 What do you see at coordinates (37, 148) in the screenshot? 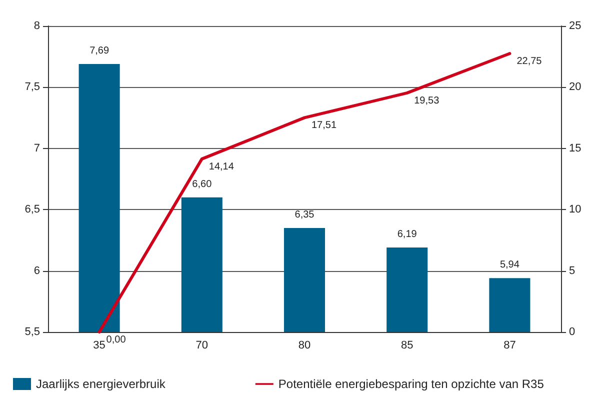
I see `y-tick-label: 7` at bounding box center [37, 148].